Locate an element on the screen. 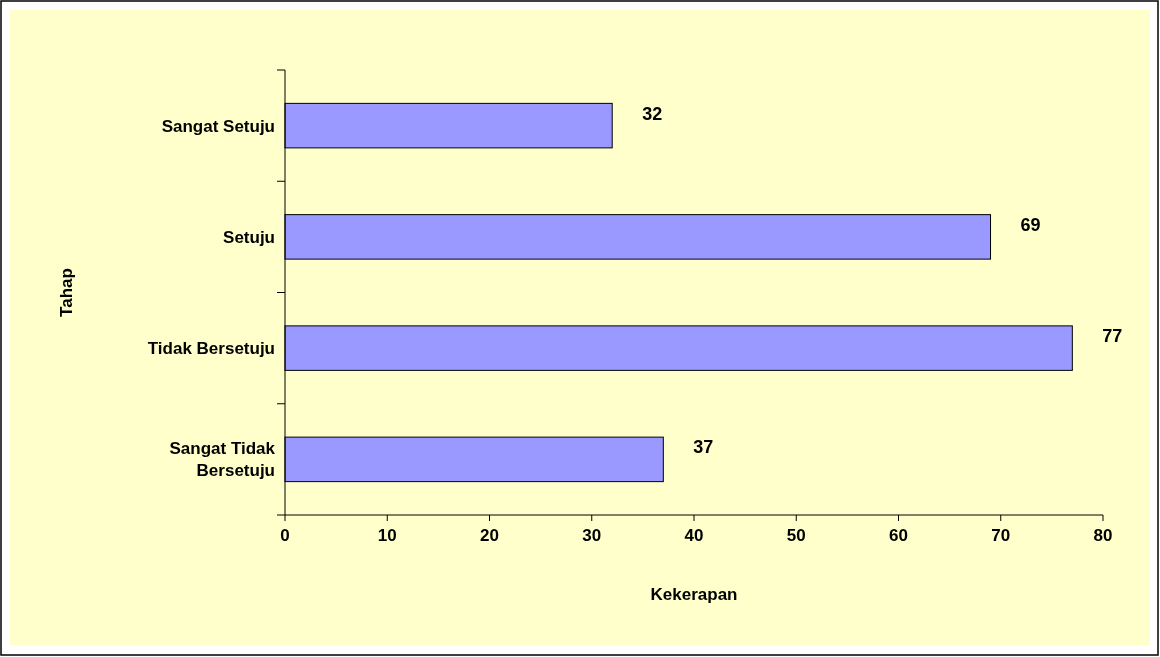 This screenshot has height=657, width=1160. data-label: 37 is located at coordinates (703, 447).